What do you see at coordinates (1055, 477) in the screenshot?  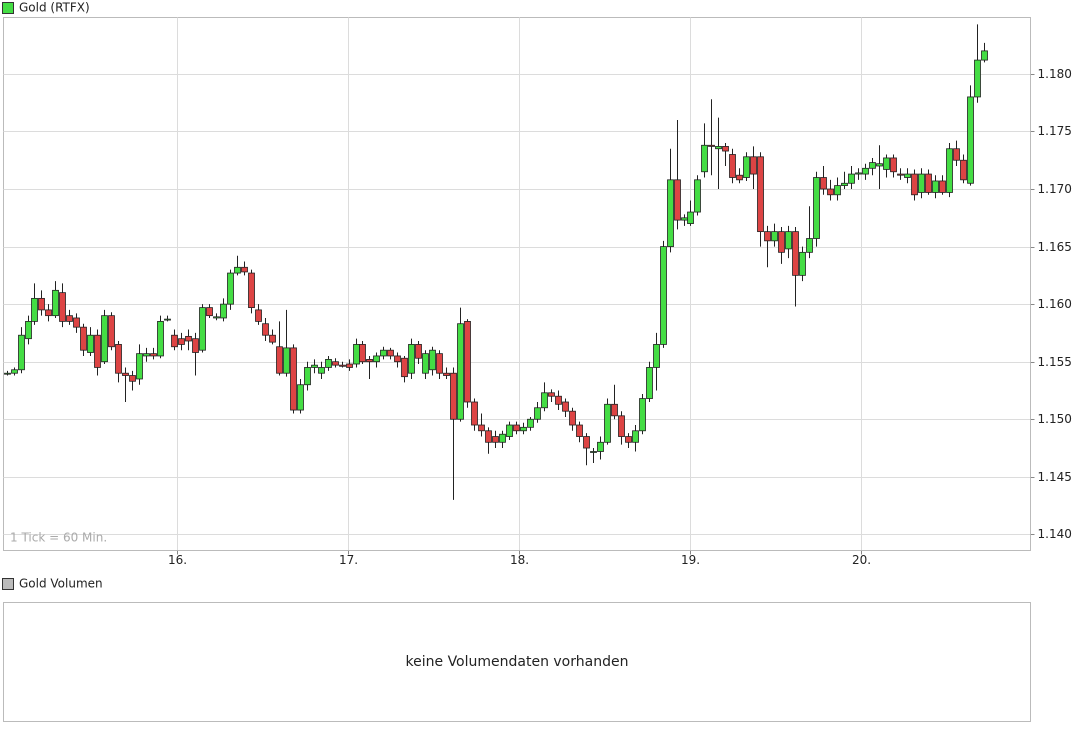 I see `y-tick-label: 1.145` at bounding box center [1055, 477].